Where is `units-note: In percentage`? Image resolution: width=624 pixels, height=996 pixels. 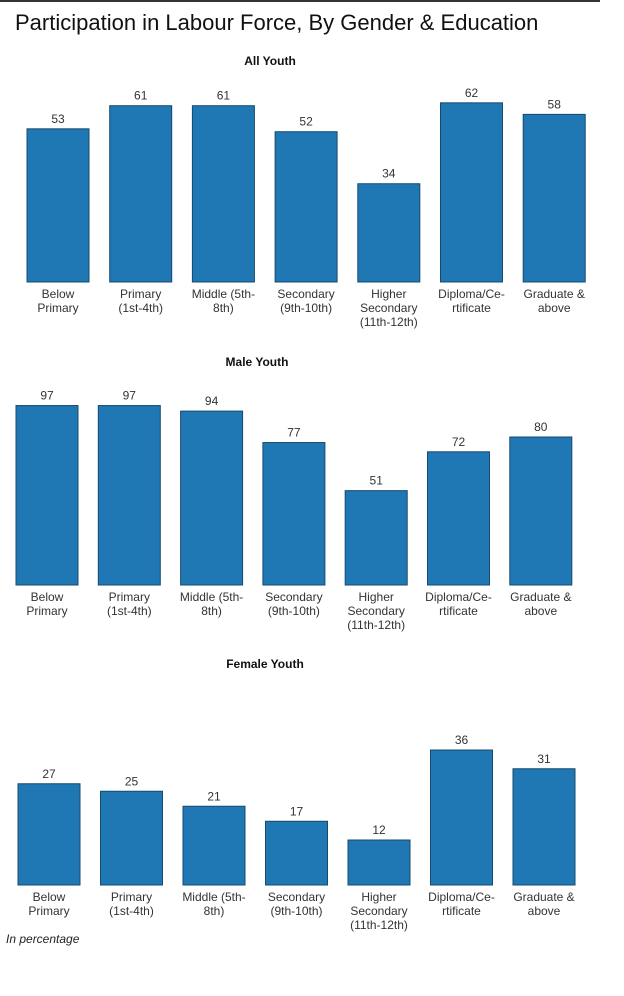 units-note: In percentage is located at coordinates (43, 939).